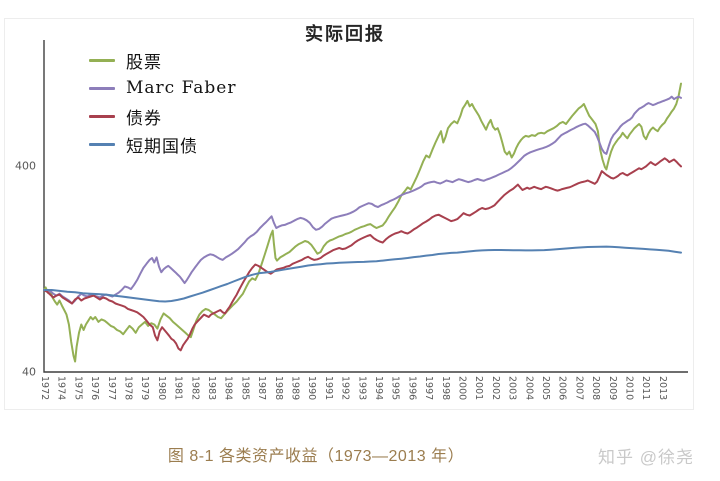 Image resolution: width=720 pixels, height=481 pixels. I want to click on x-tick-label: 1997, so click(428, 388).